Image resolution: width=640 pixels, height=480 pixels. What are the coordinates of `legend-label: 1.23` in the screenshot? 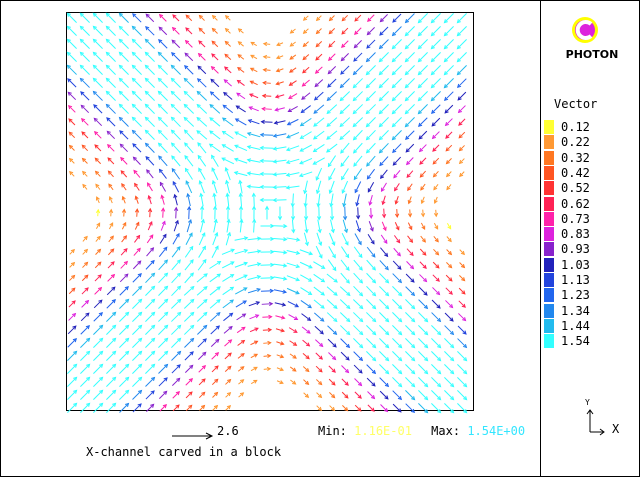 It's located at (575, 295).